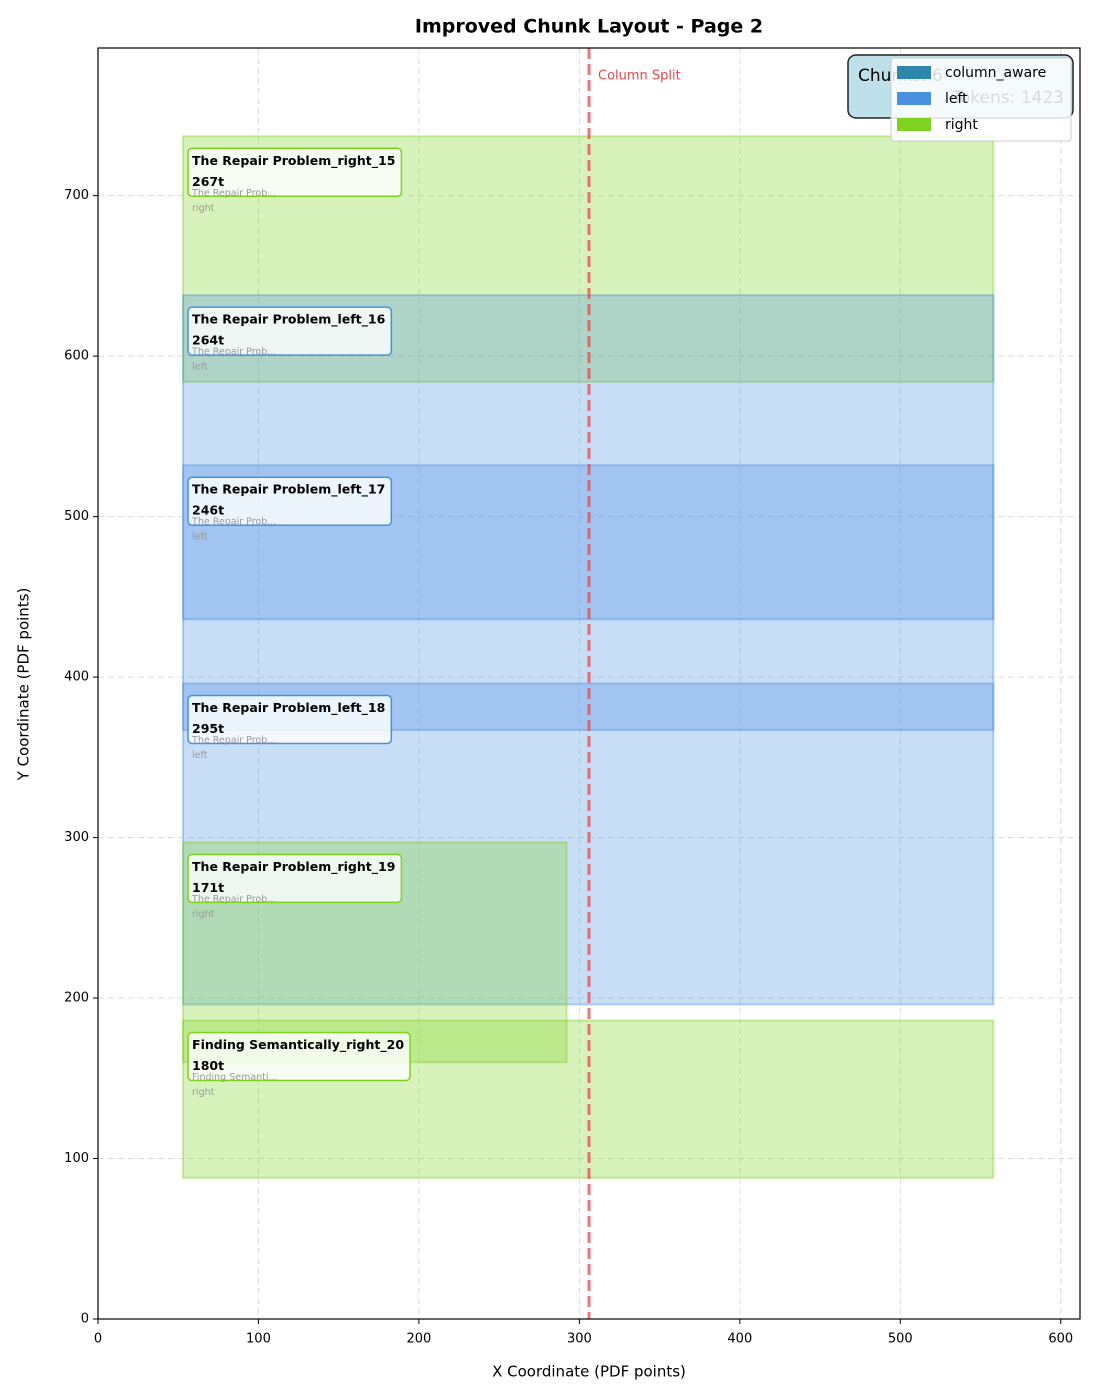 The image size is (1095, 1397). What do you see at coordinates (76, 837) in the screenshot?
I see `y-tick-label: 300` at bounding box center [76, 837].